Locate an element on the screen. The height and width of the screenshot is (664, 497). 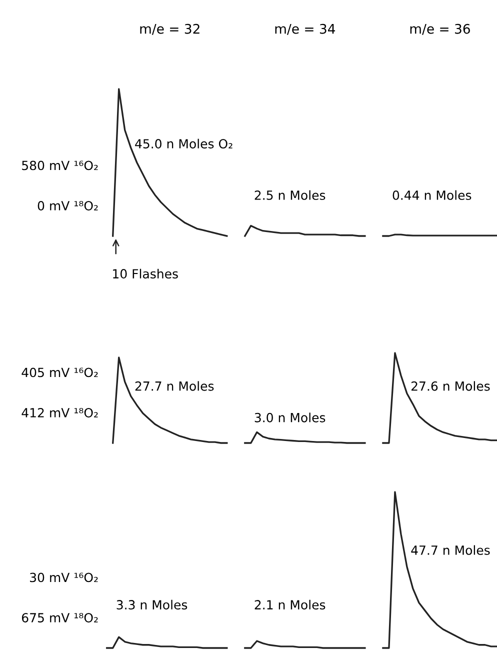
text: 580 mV ¹⁶O₂ is located at coordinates (60, 165).